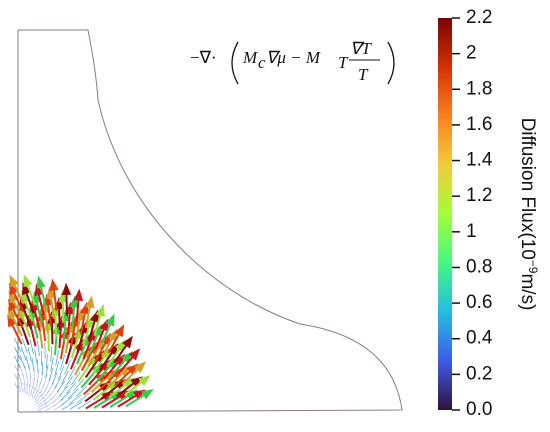  What do you see at coordinates (479, 266) in the screenshot?
I see `tick-label: 0.8` at bounding box center [479, 266].